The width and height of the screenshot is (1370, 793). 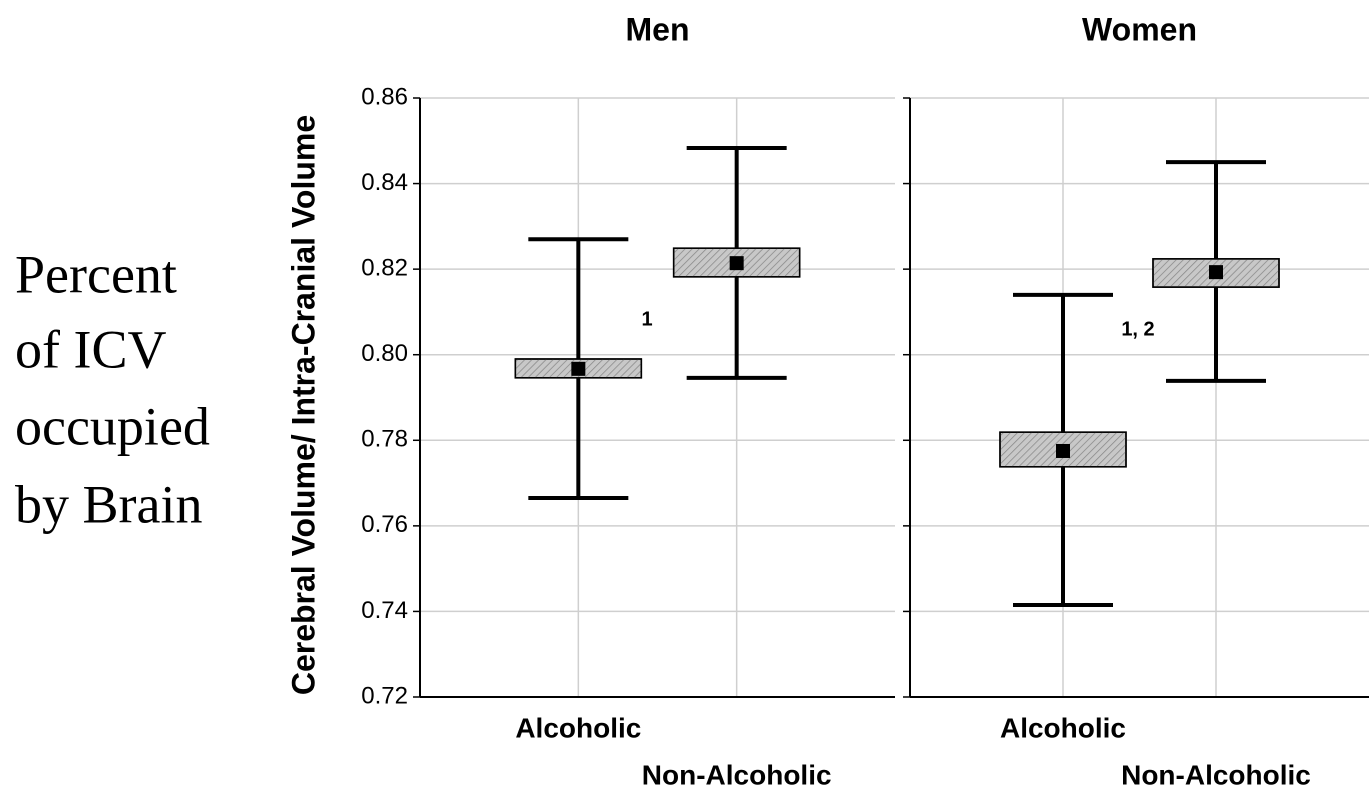 What do you see at coordinates (384, 439) in the screenshot?
I see `y-tick-label: 0.78` at bounding box center [384, 439].